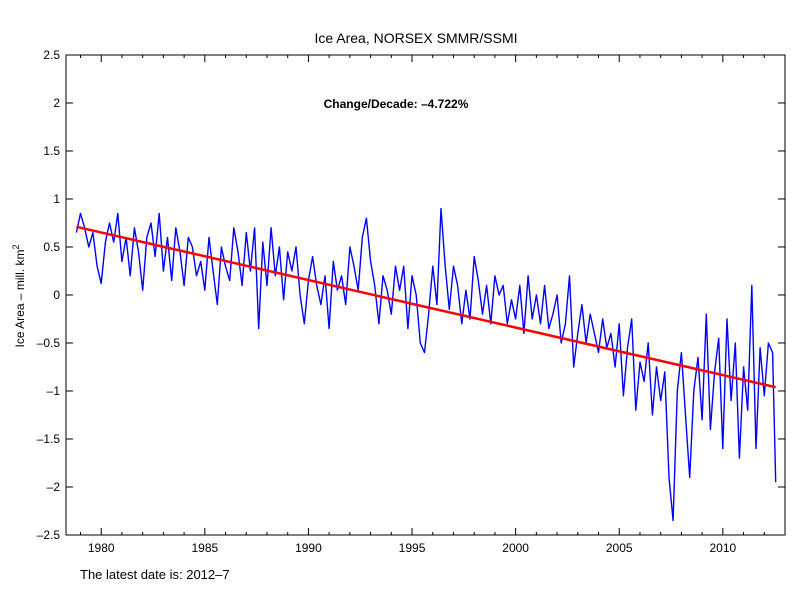 This screenshot has width=800, height=600. I want to click on y-tick-label: –2, so click(54, 487).